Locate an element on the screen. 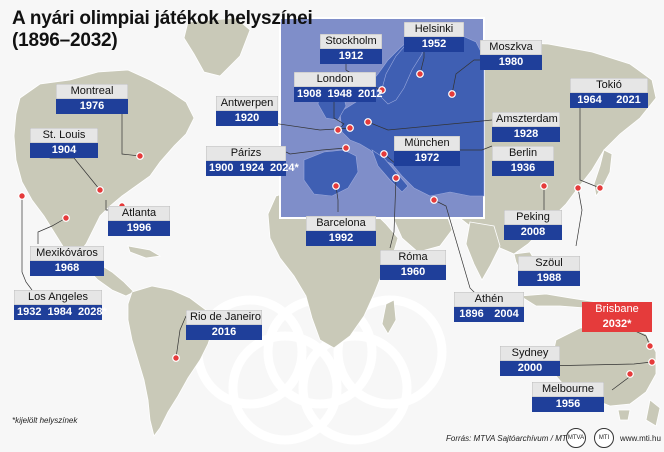  year-row: 2000 is located at coordinates (530, 368).